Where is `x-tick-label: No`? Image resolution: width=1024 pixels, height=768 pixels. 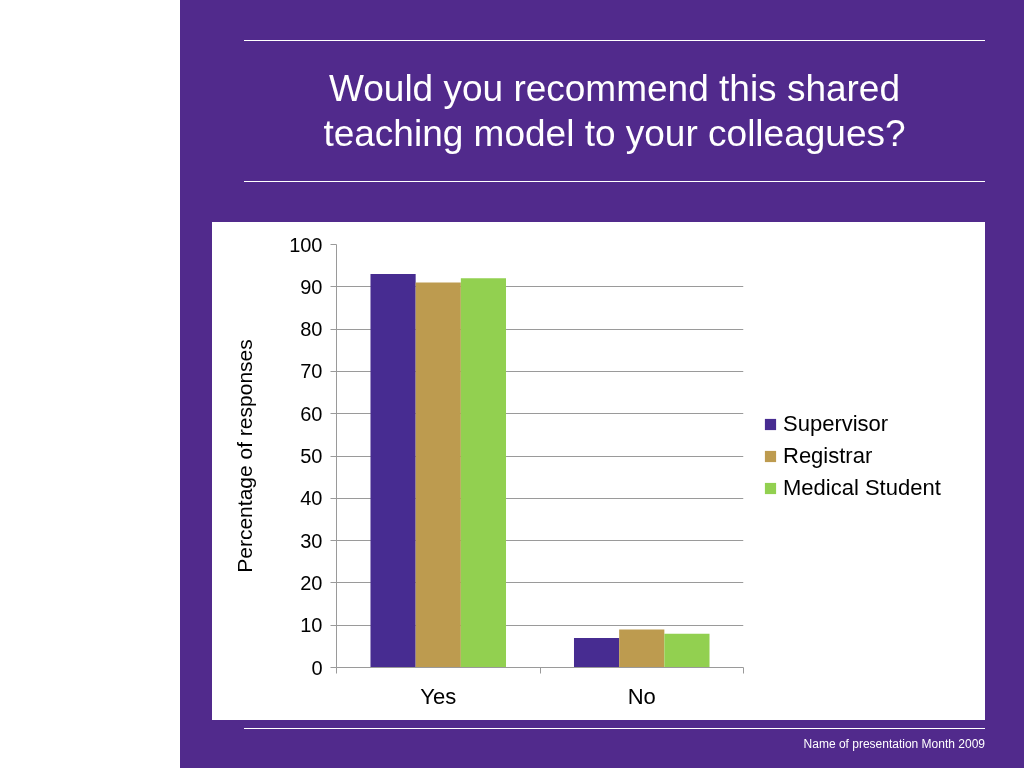
x-tick-label: No is located at coordinates (641, 696).